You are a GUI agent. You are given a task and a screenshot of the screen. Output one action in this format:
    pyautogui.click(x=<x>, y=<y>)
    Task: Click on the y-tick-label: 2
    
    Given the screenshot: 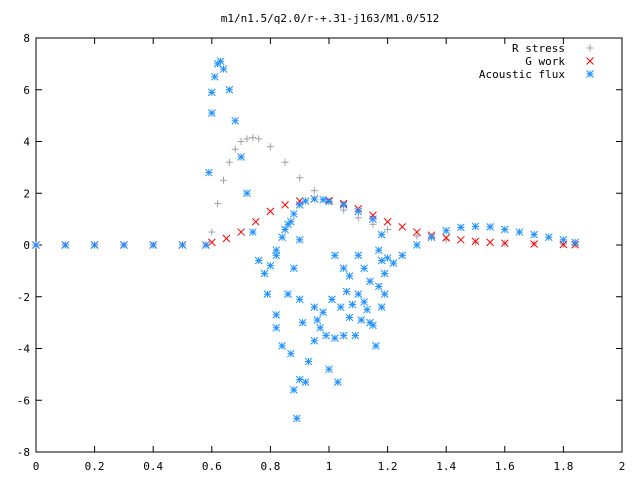 What is the action you would take?
    pyautogui.click(x=26, y=193)
    